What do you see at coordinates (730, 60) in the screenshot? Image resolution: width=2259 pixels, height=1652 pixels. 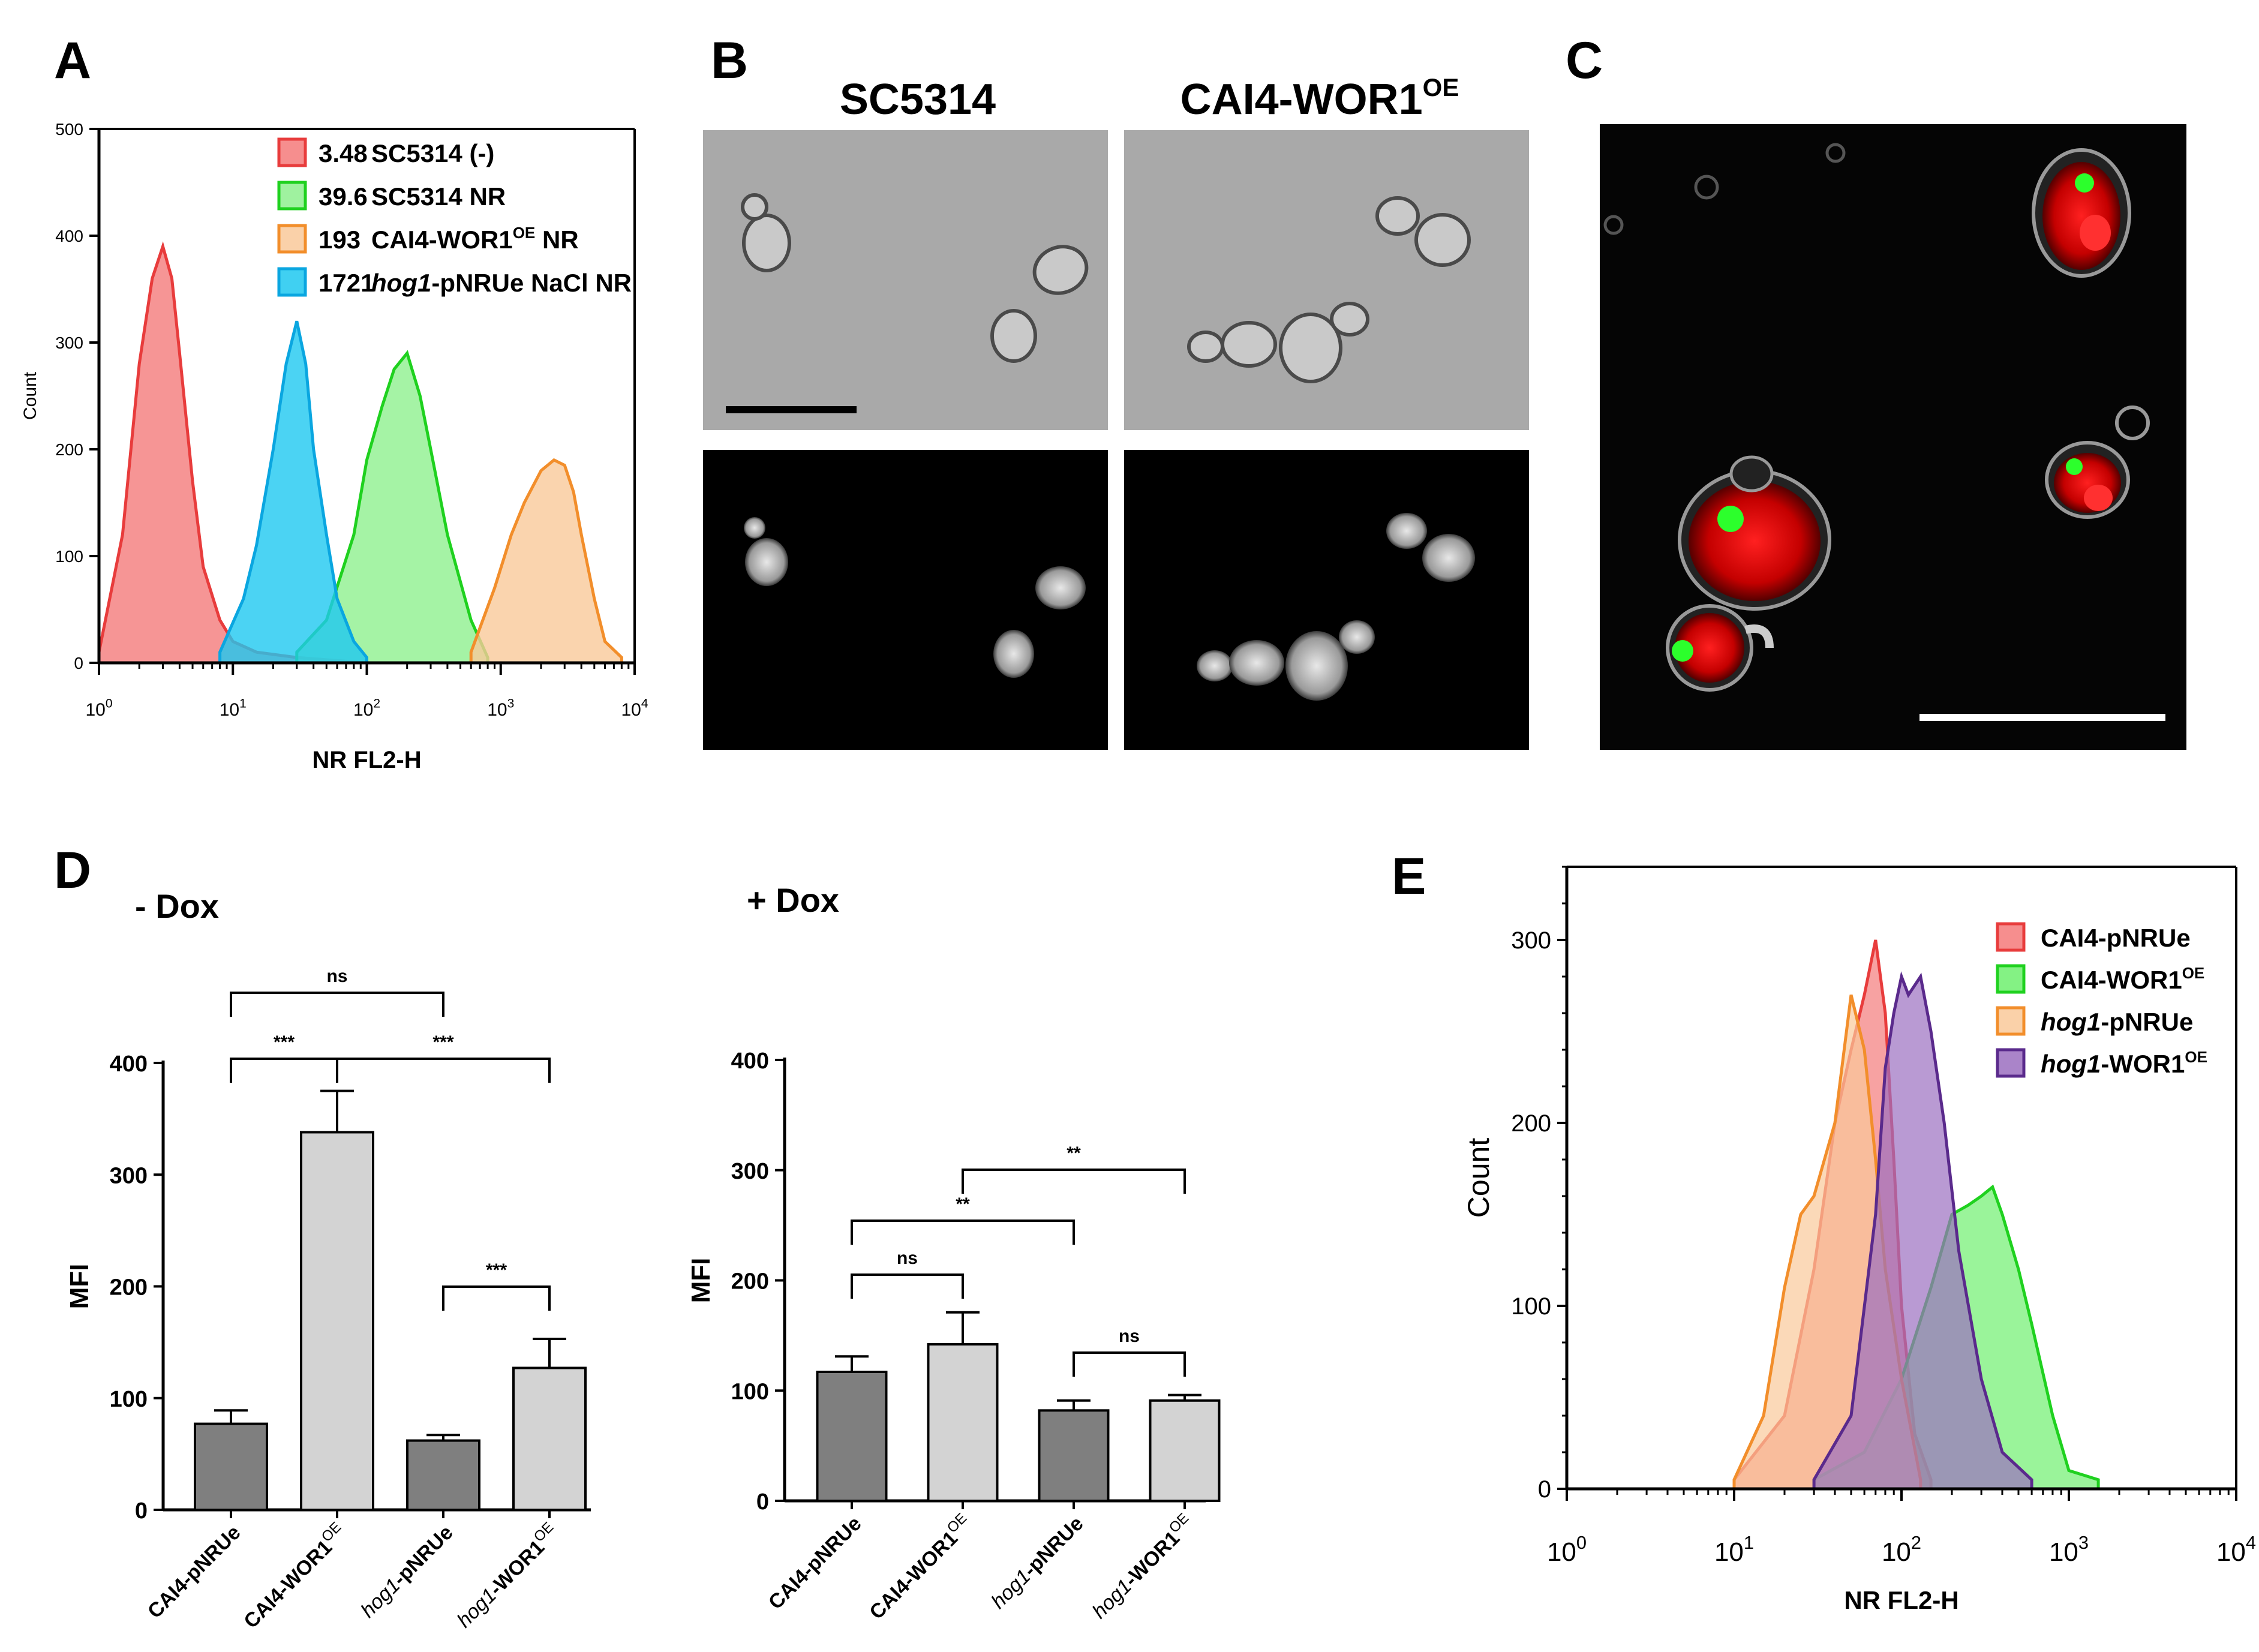 I see `panel-b-letter: B` at bounding box center [730, 60].